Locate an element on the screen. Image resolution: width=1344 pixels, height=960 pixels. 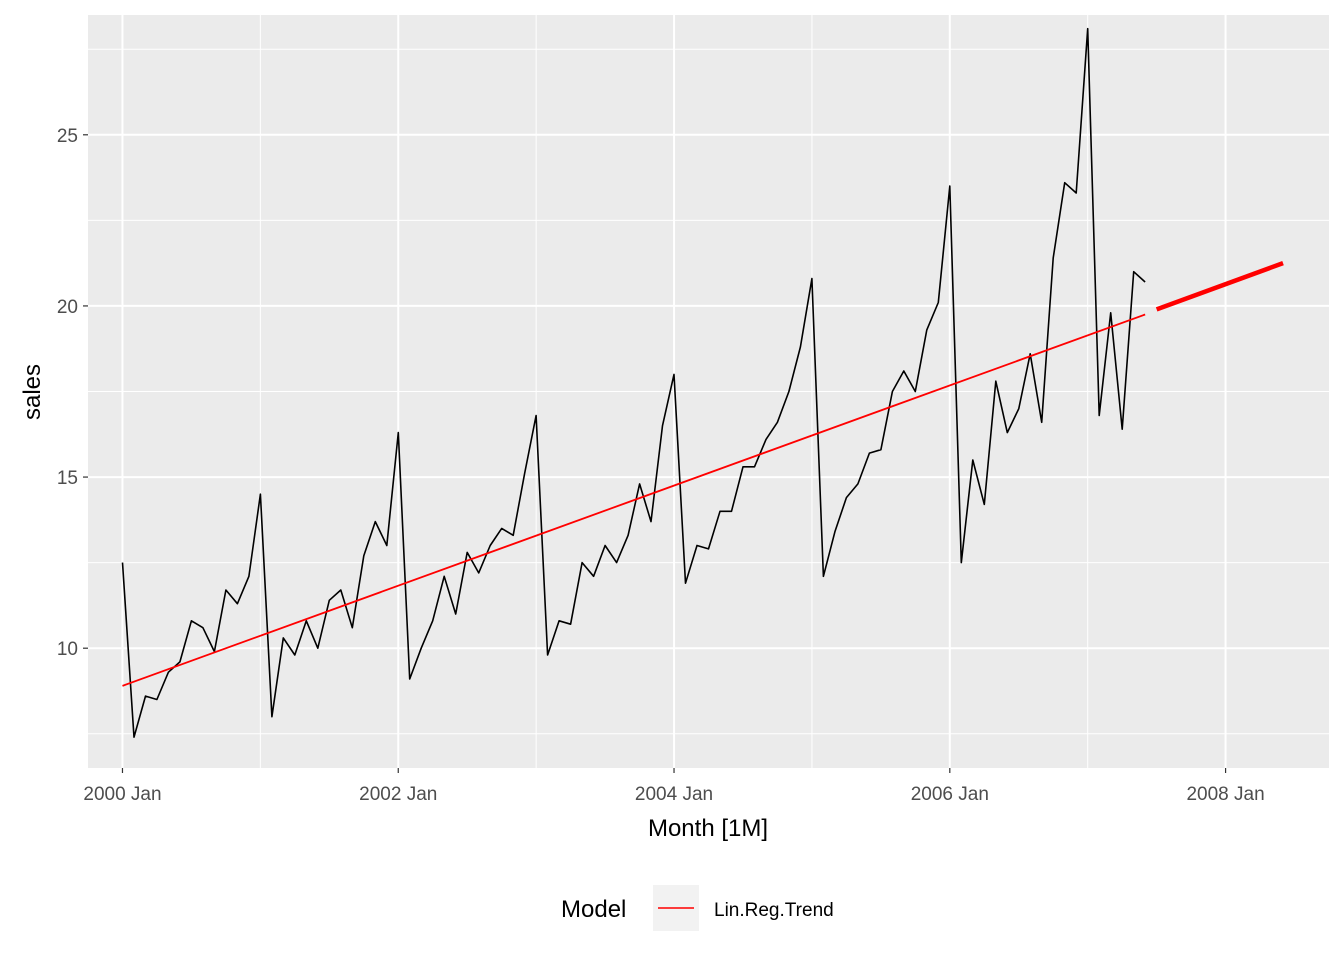
x-tick-label: 2006 Jan is located at coordinates (950, 794).